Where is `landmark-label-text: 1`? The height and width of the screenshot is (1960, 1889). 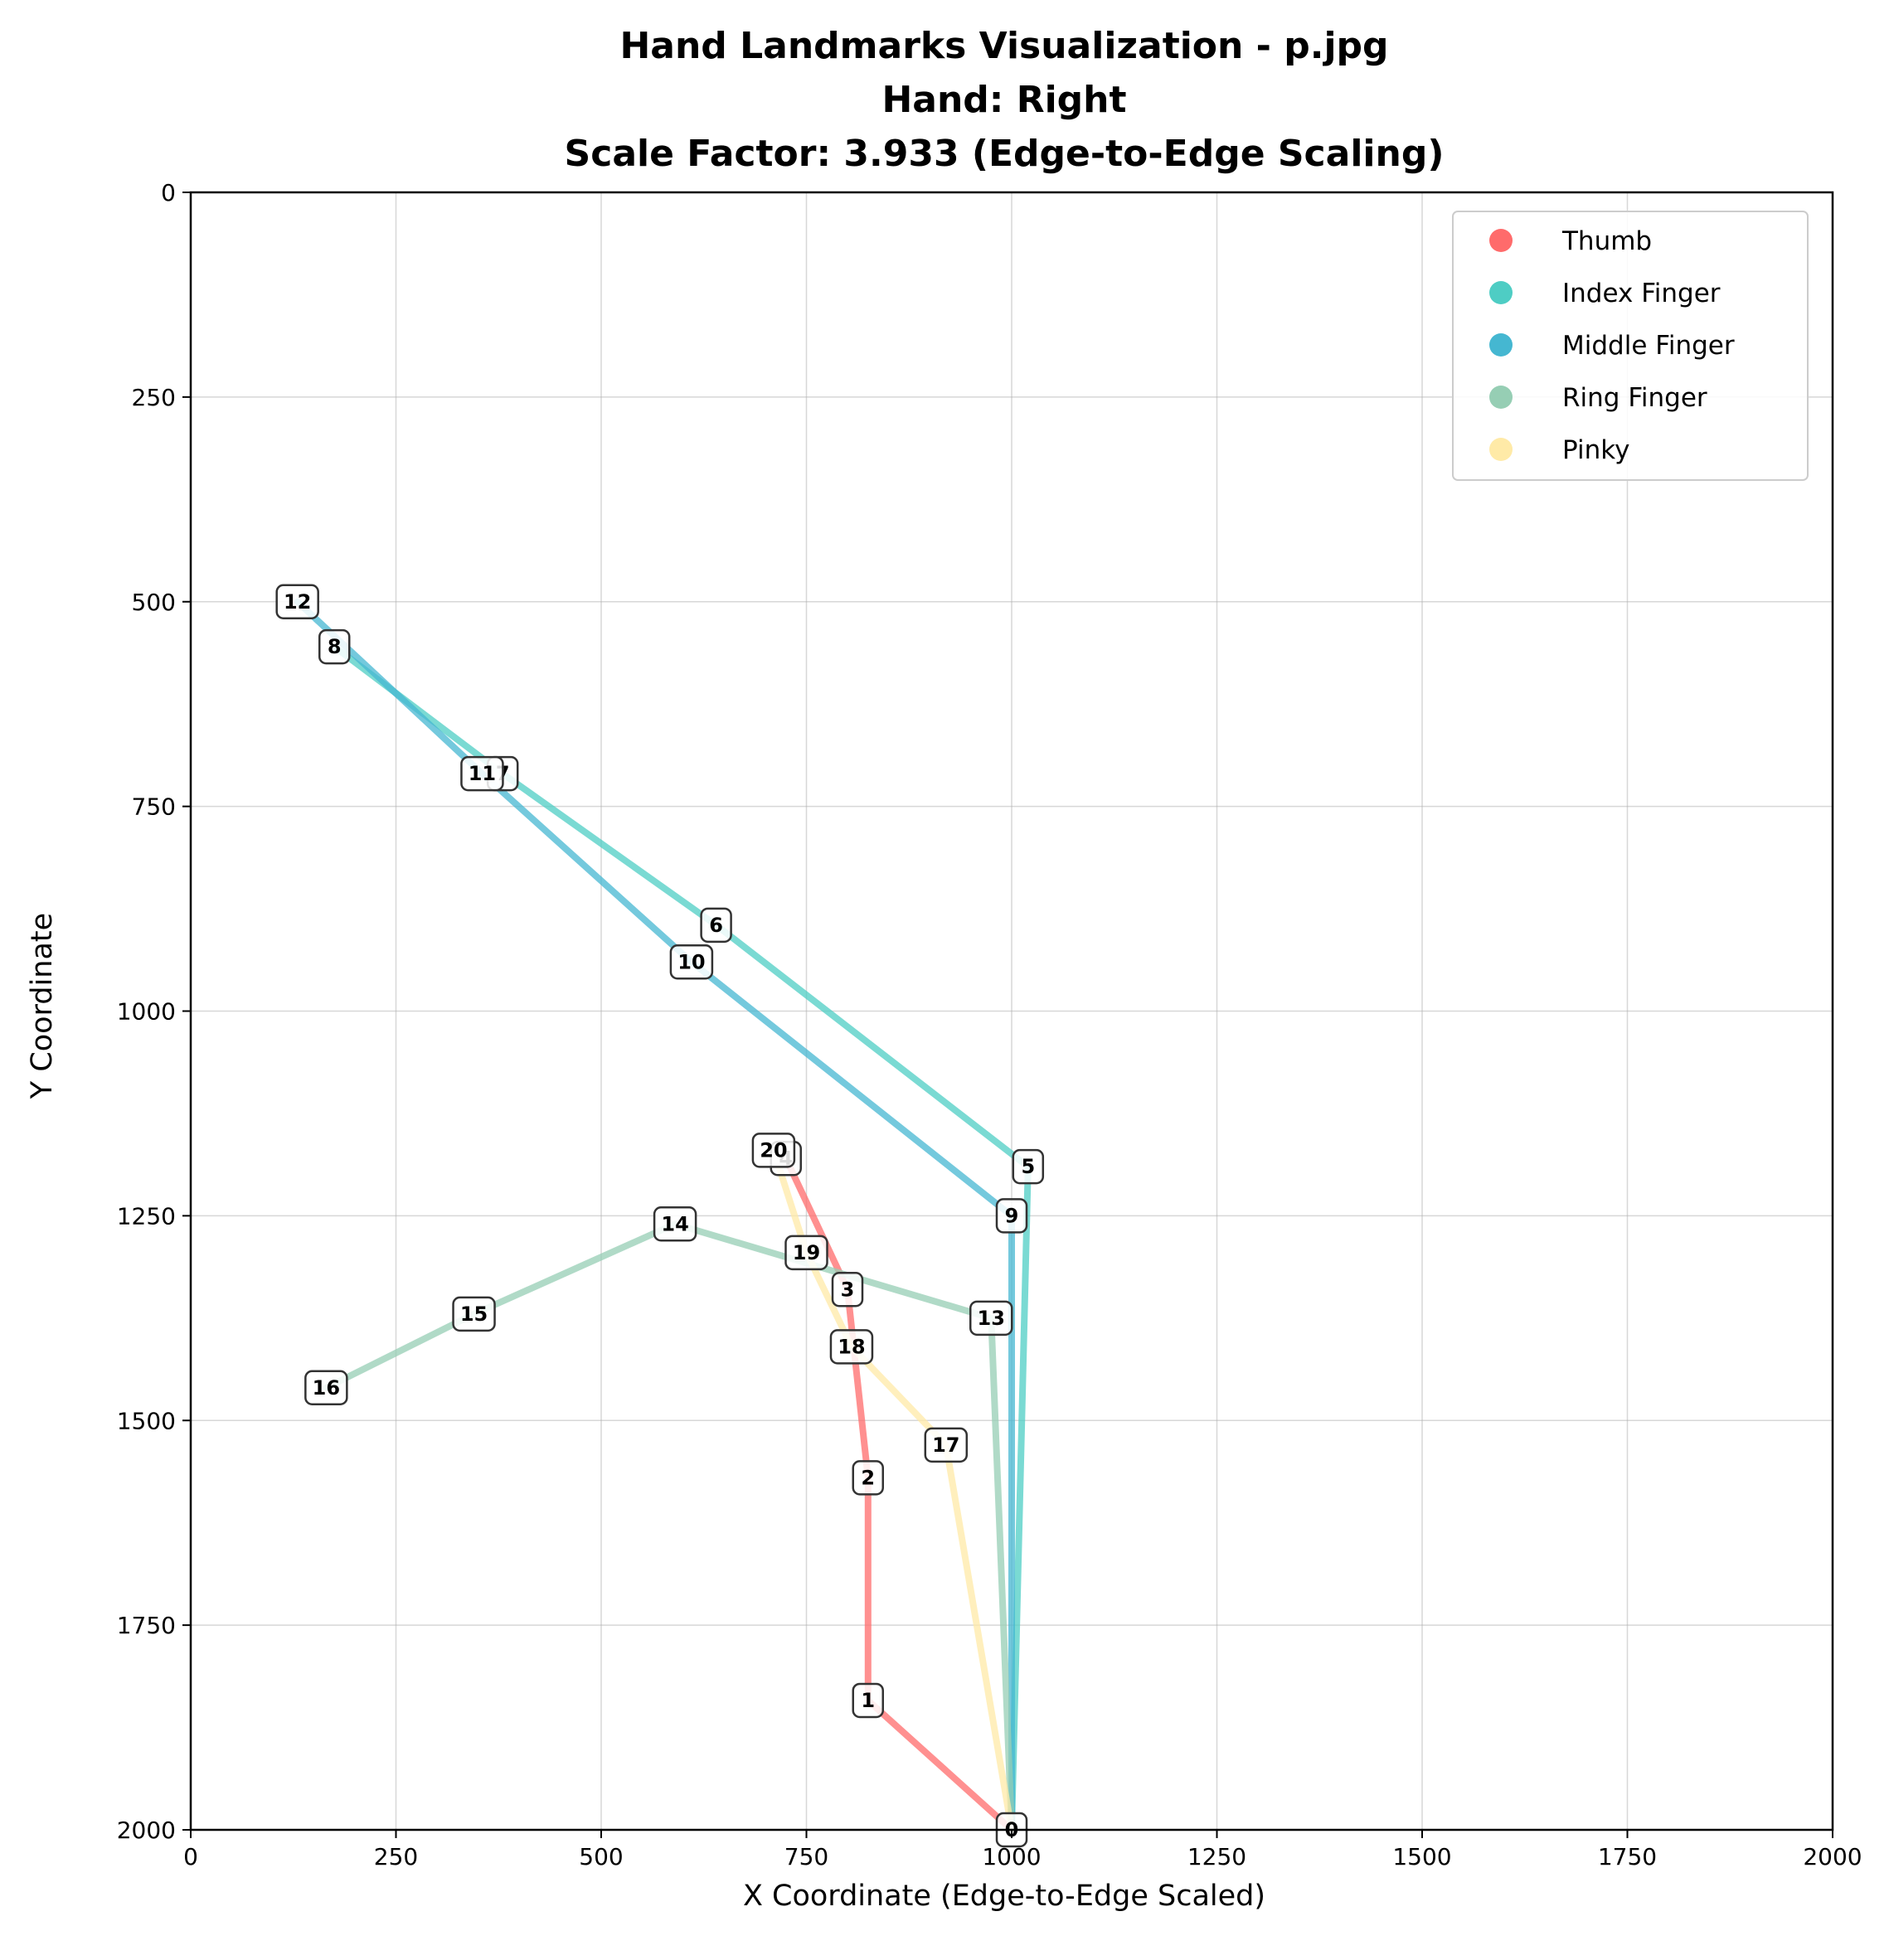
landmark-label-text: 1 is located at coordinates (868, 1700).